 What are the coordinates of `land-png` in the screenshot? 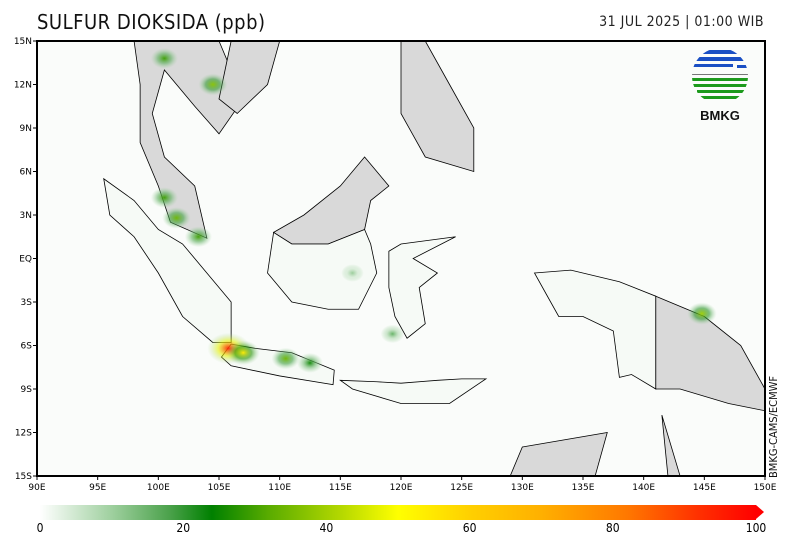 It's located at (710, 353).